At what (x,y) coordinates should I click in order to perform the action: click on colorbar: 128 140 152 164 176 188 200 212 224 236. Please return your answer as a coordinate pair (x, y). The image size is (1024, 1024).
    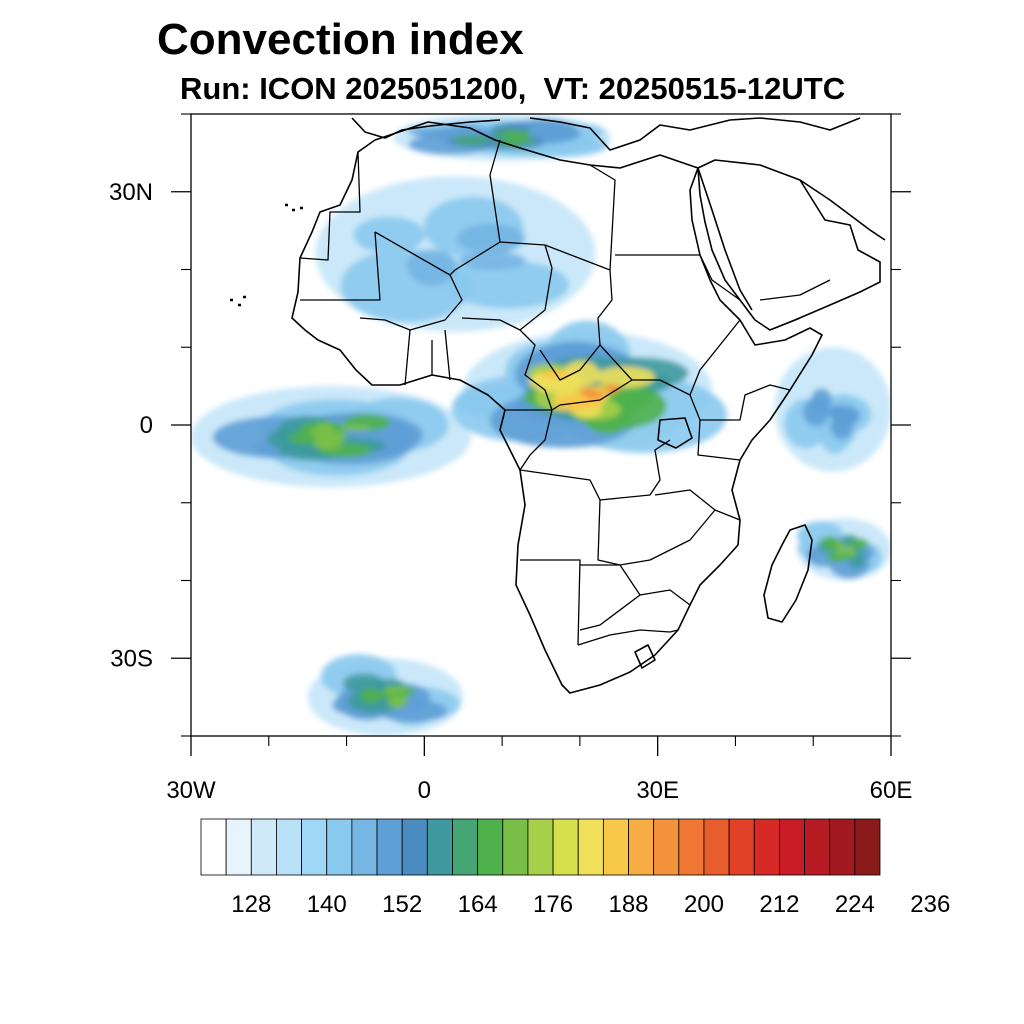
    Looking at the image, I should click on (575, 868).